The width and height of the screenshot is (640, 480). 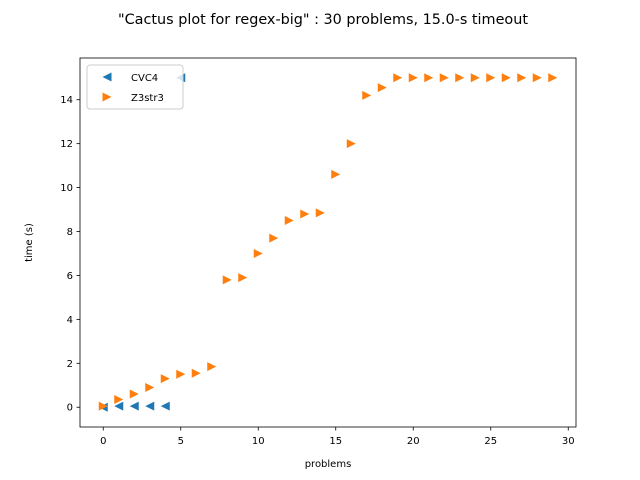 I want to click on x-tick-label: 0, so click(x=103, y=441).